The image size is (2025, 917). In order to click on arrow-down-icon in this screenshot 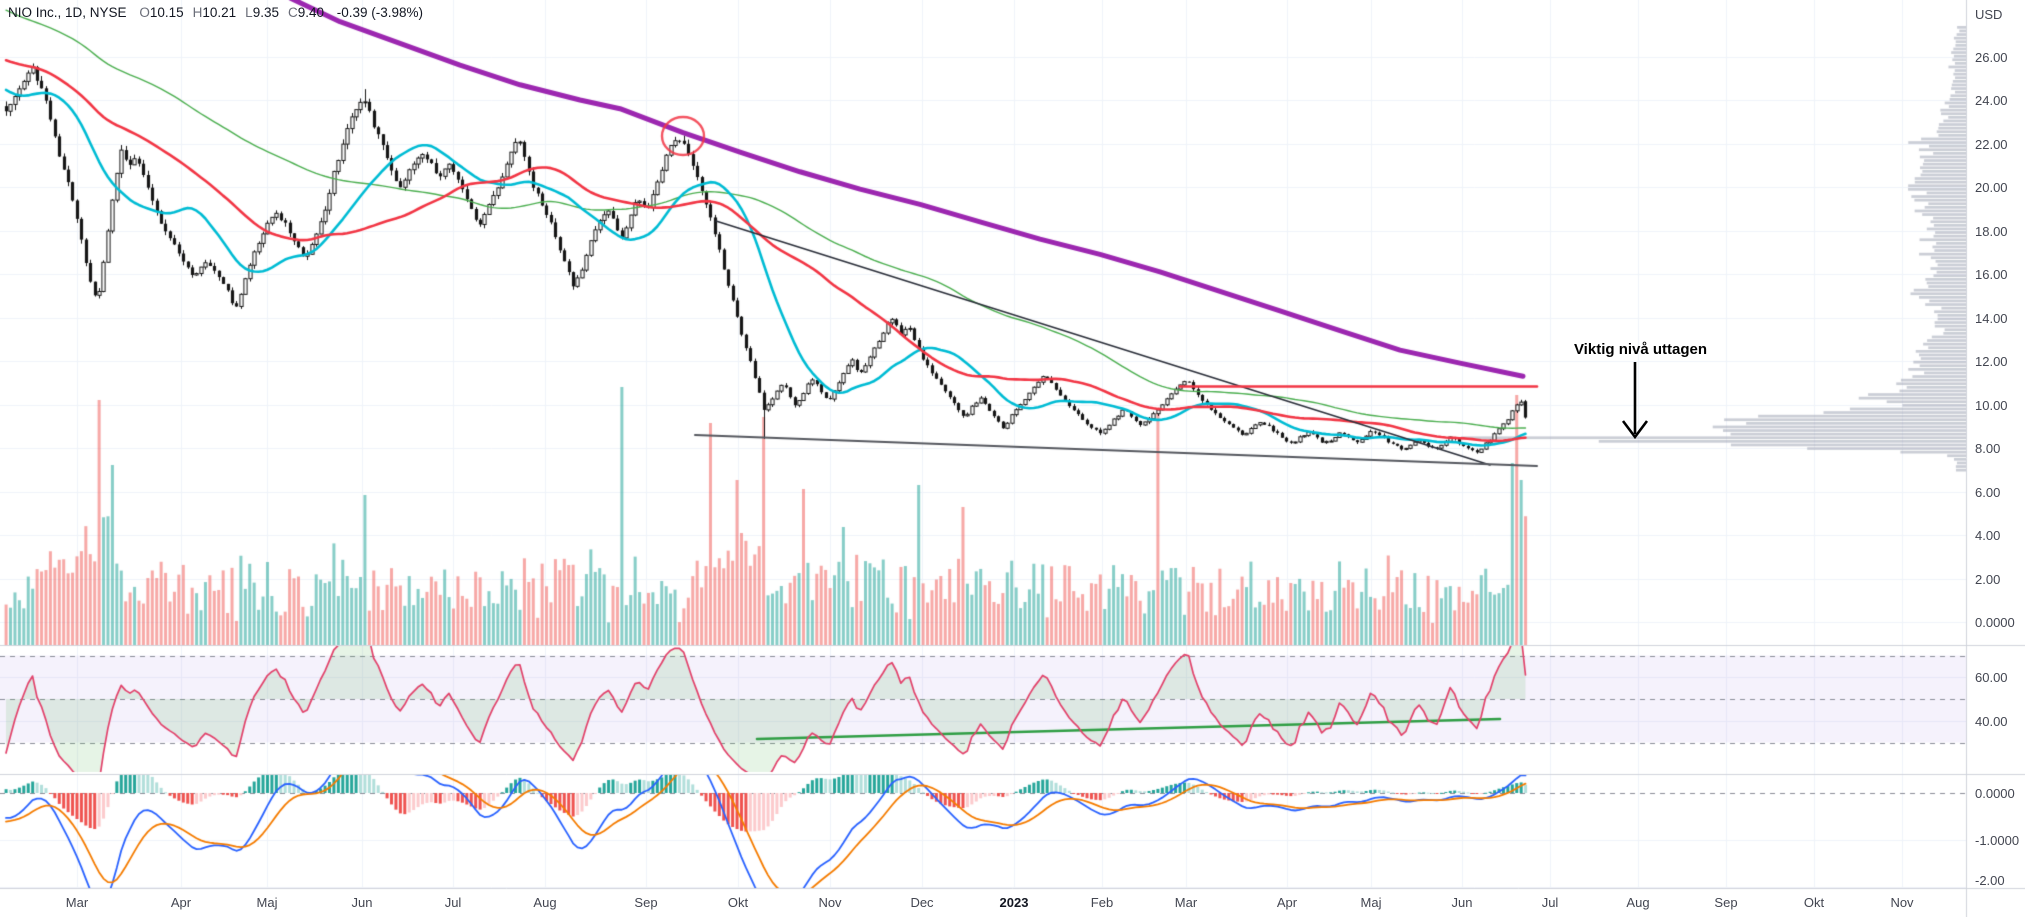, I will do `click(1636, 403)`.